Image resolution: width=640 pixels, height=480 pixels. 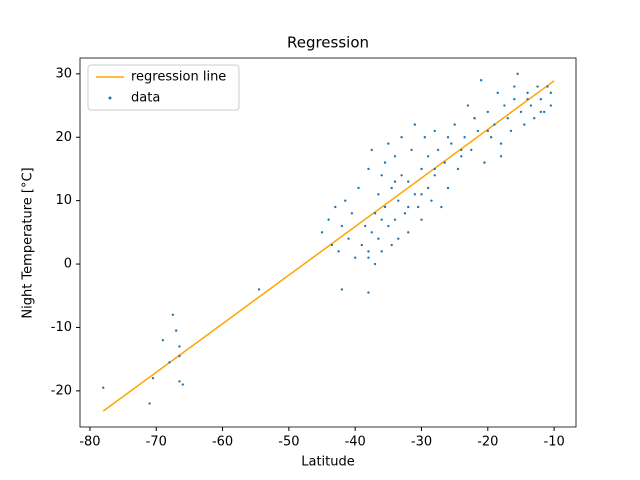 I want to click on x-tick-label: -30, so click(x=421, y=442).